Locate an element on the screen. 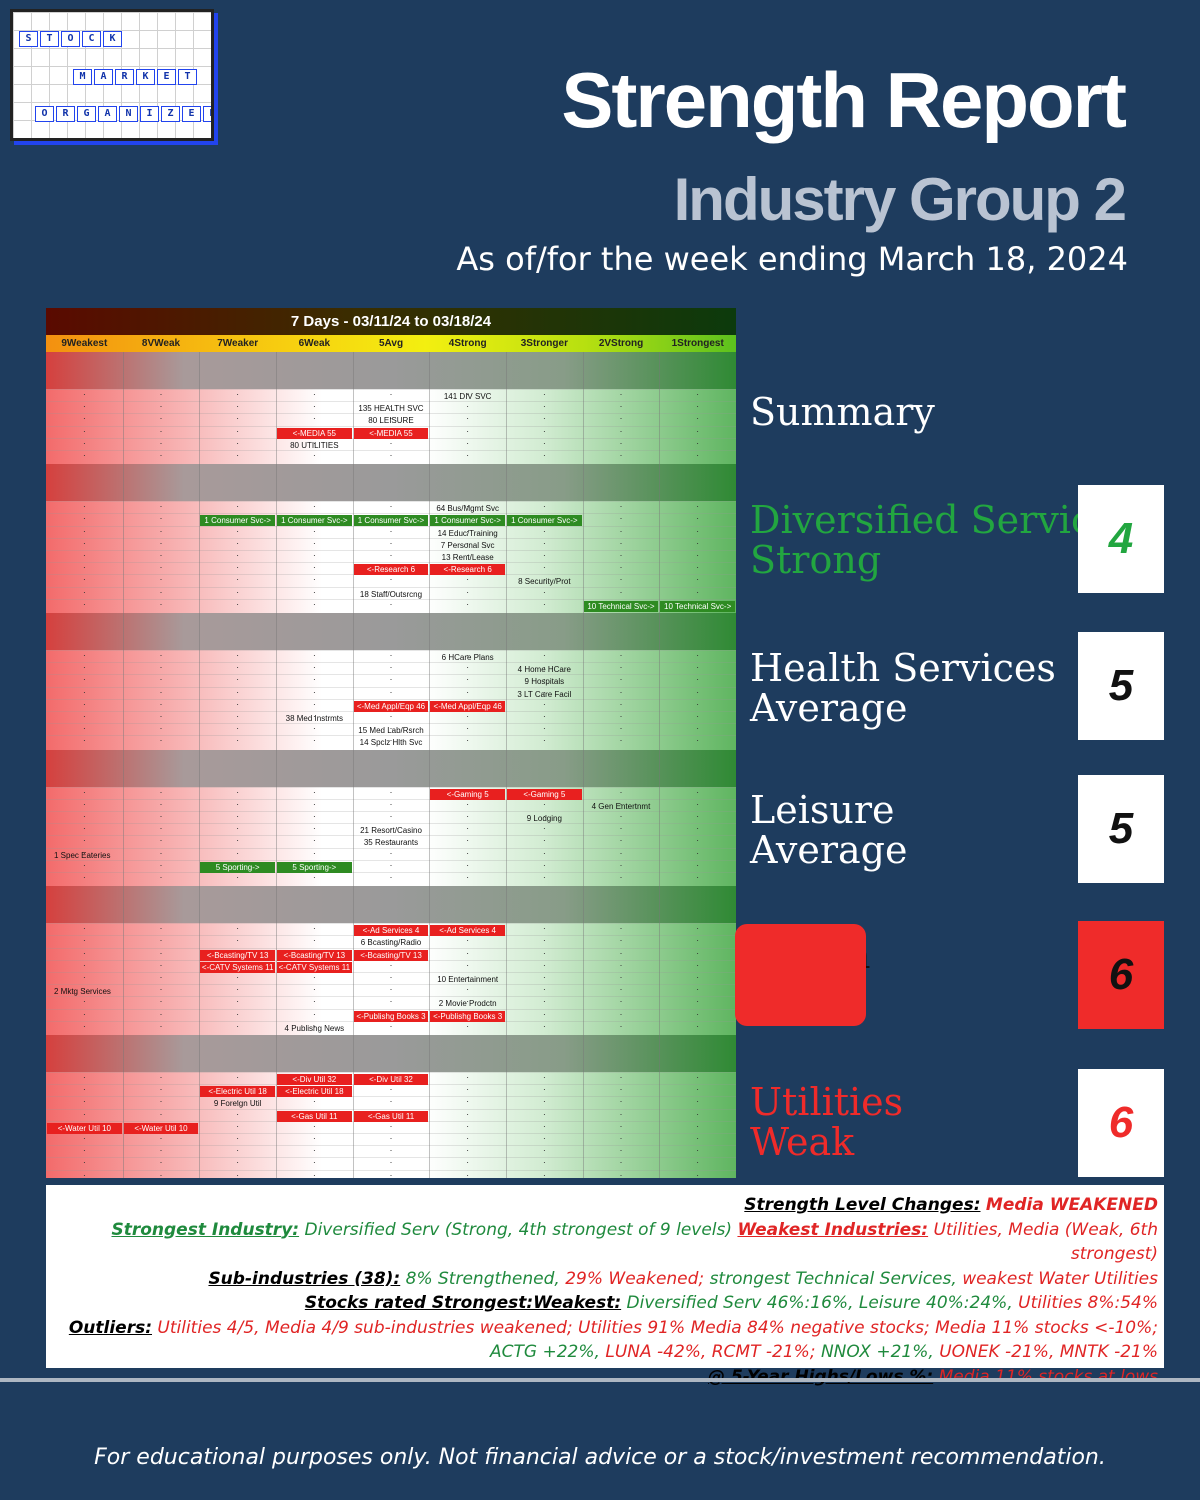 This screenshot has height=1500, width=1200. sub-industry-cell: 10 Entertainment is located at coordinates (468, 979).